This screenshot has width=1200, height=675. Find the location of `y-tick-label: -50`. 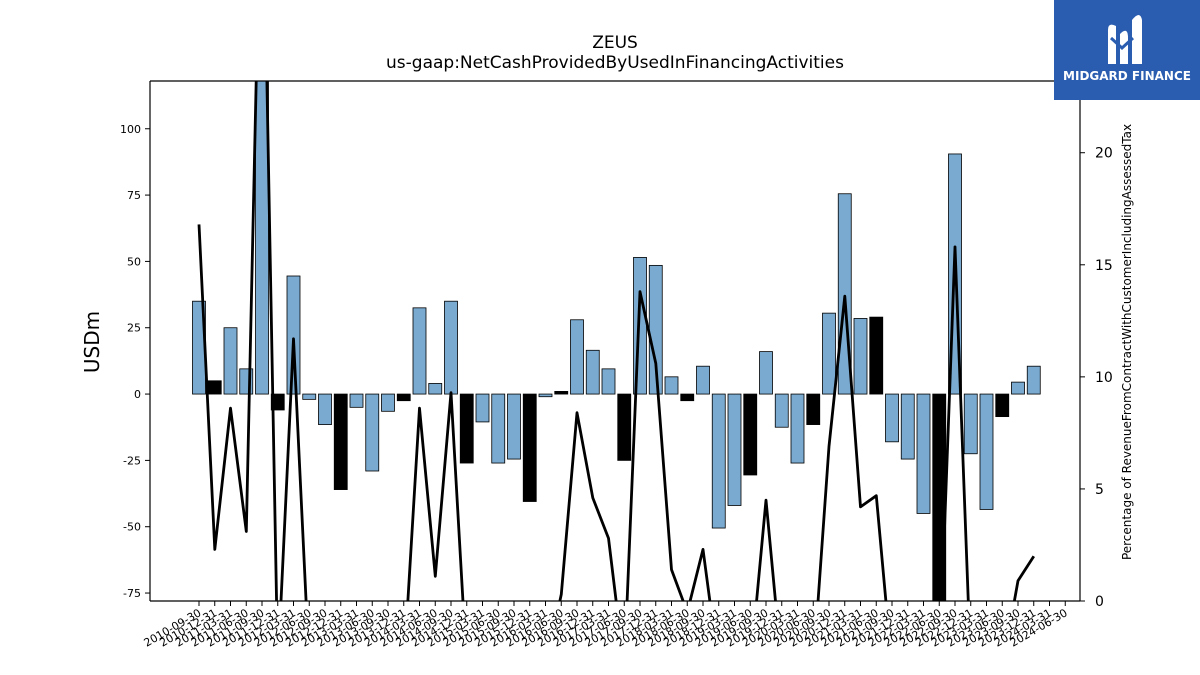

y-tick-label: -50 is located at coordinates (132, 527).